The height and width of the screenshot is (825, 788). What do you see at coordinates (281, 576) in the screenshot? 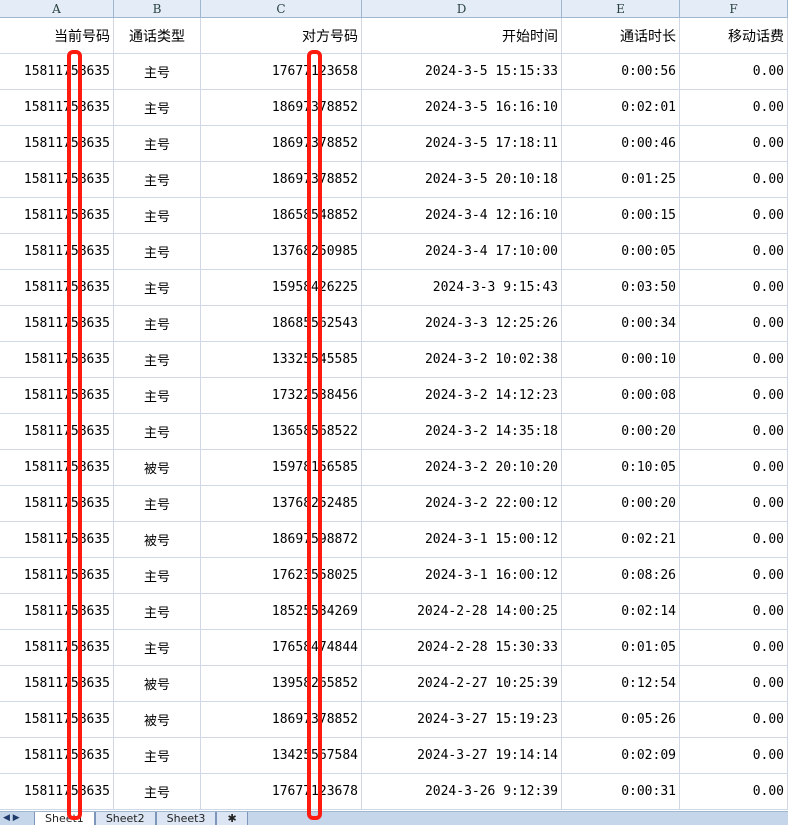
I see `cell: 17623558025` at bounding box center [281, 576].